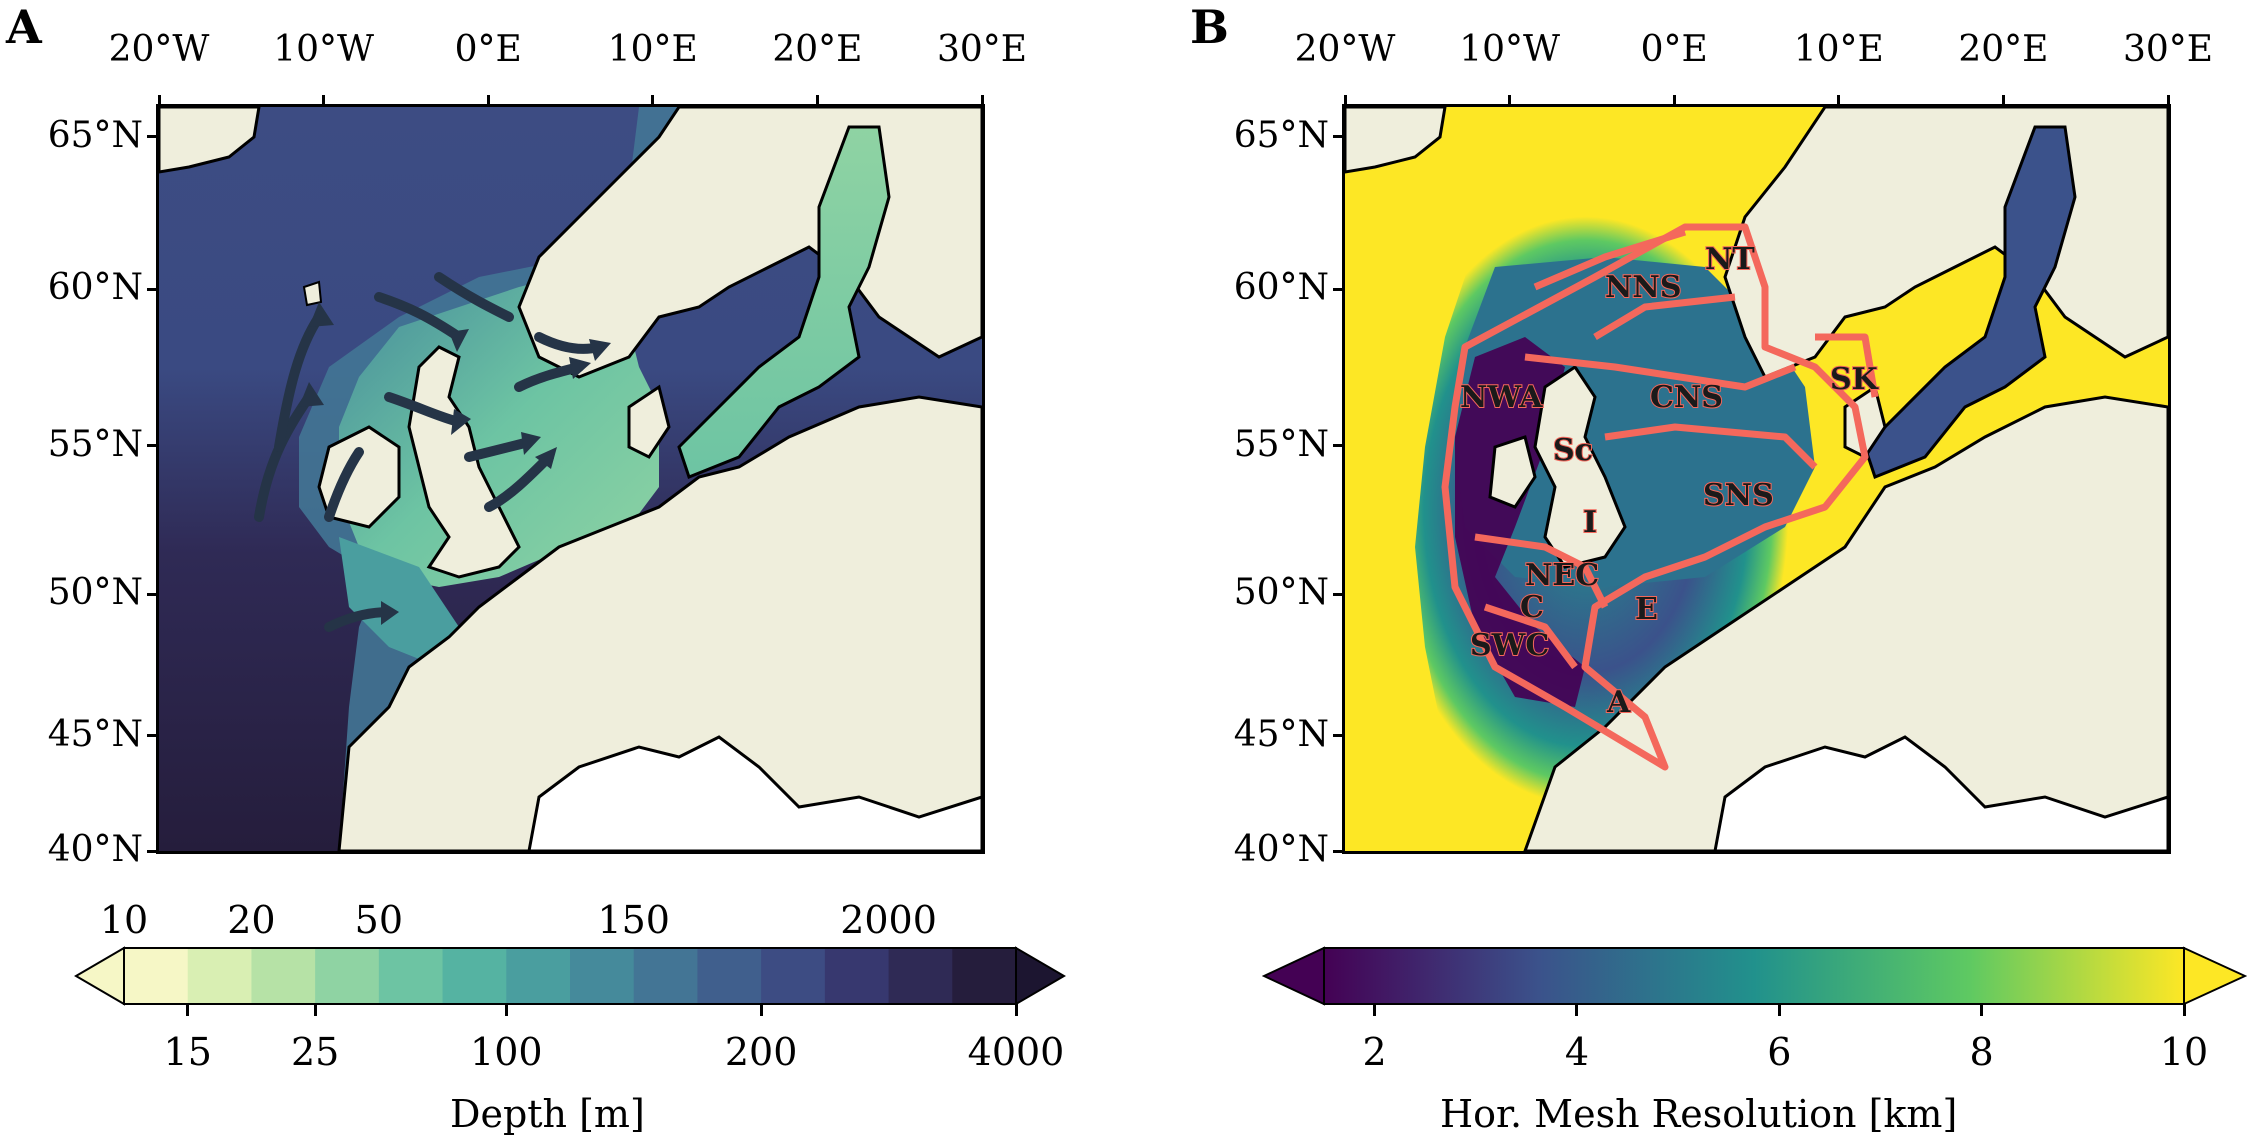 The image size is (2249, 1147). Describe the element at coordinates (1293, 976) in the screenshot. I see `mesh-colorbar-min-extend` at that location.